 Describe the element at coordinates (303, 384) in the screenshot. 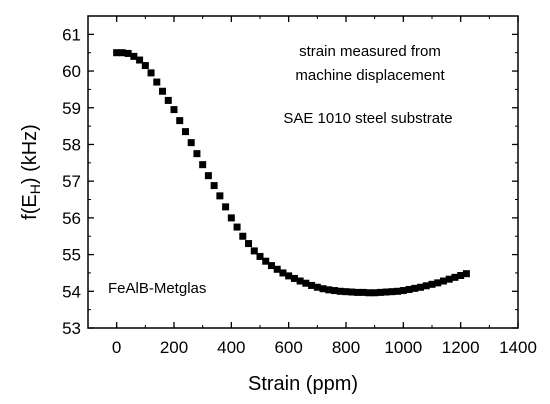

I see `x-axis-title: Strain (ppm)` at that location.